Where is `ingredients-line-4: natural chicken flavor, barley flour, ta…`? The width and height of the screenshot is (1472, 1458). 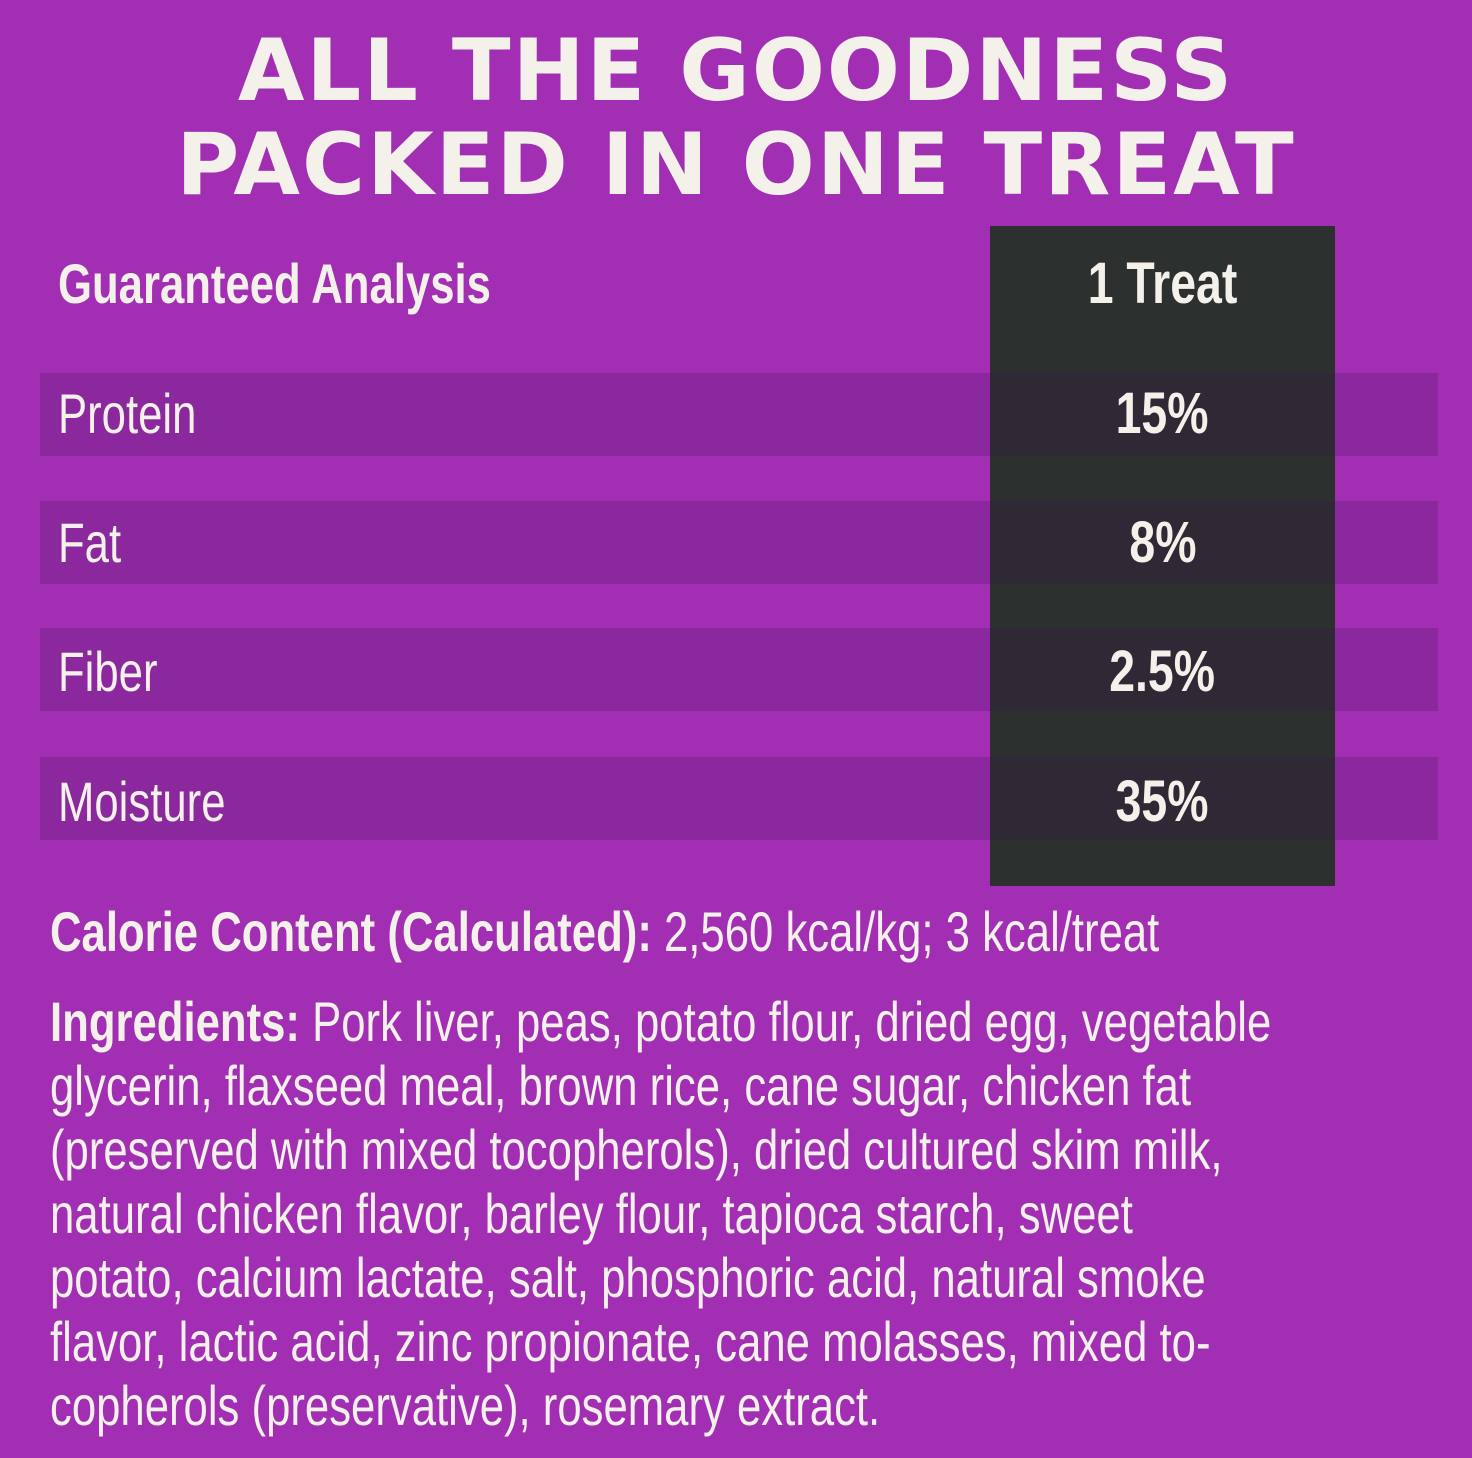 ingredients-line-4: natural chicken flavor, barley flour, ta… is located at coordinates (591, 1213).